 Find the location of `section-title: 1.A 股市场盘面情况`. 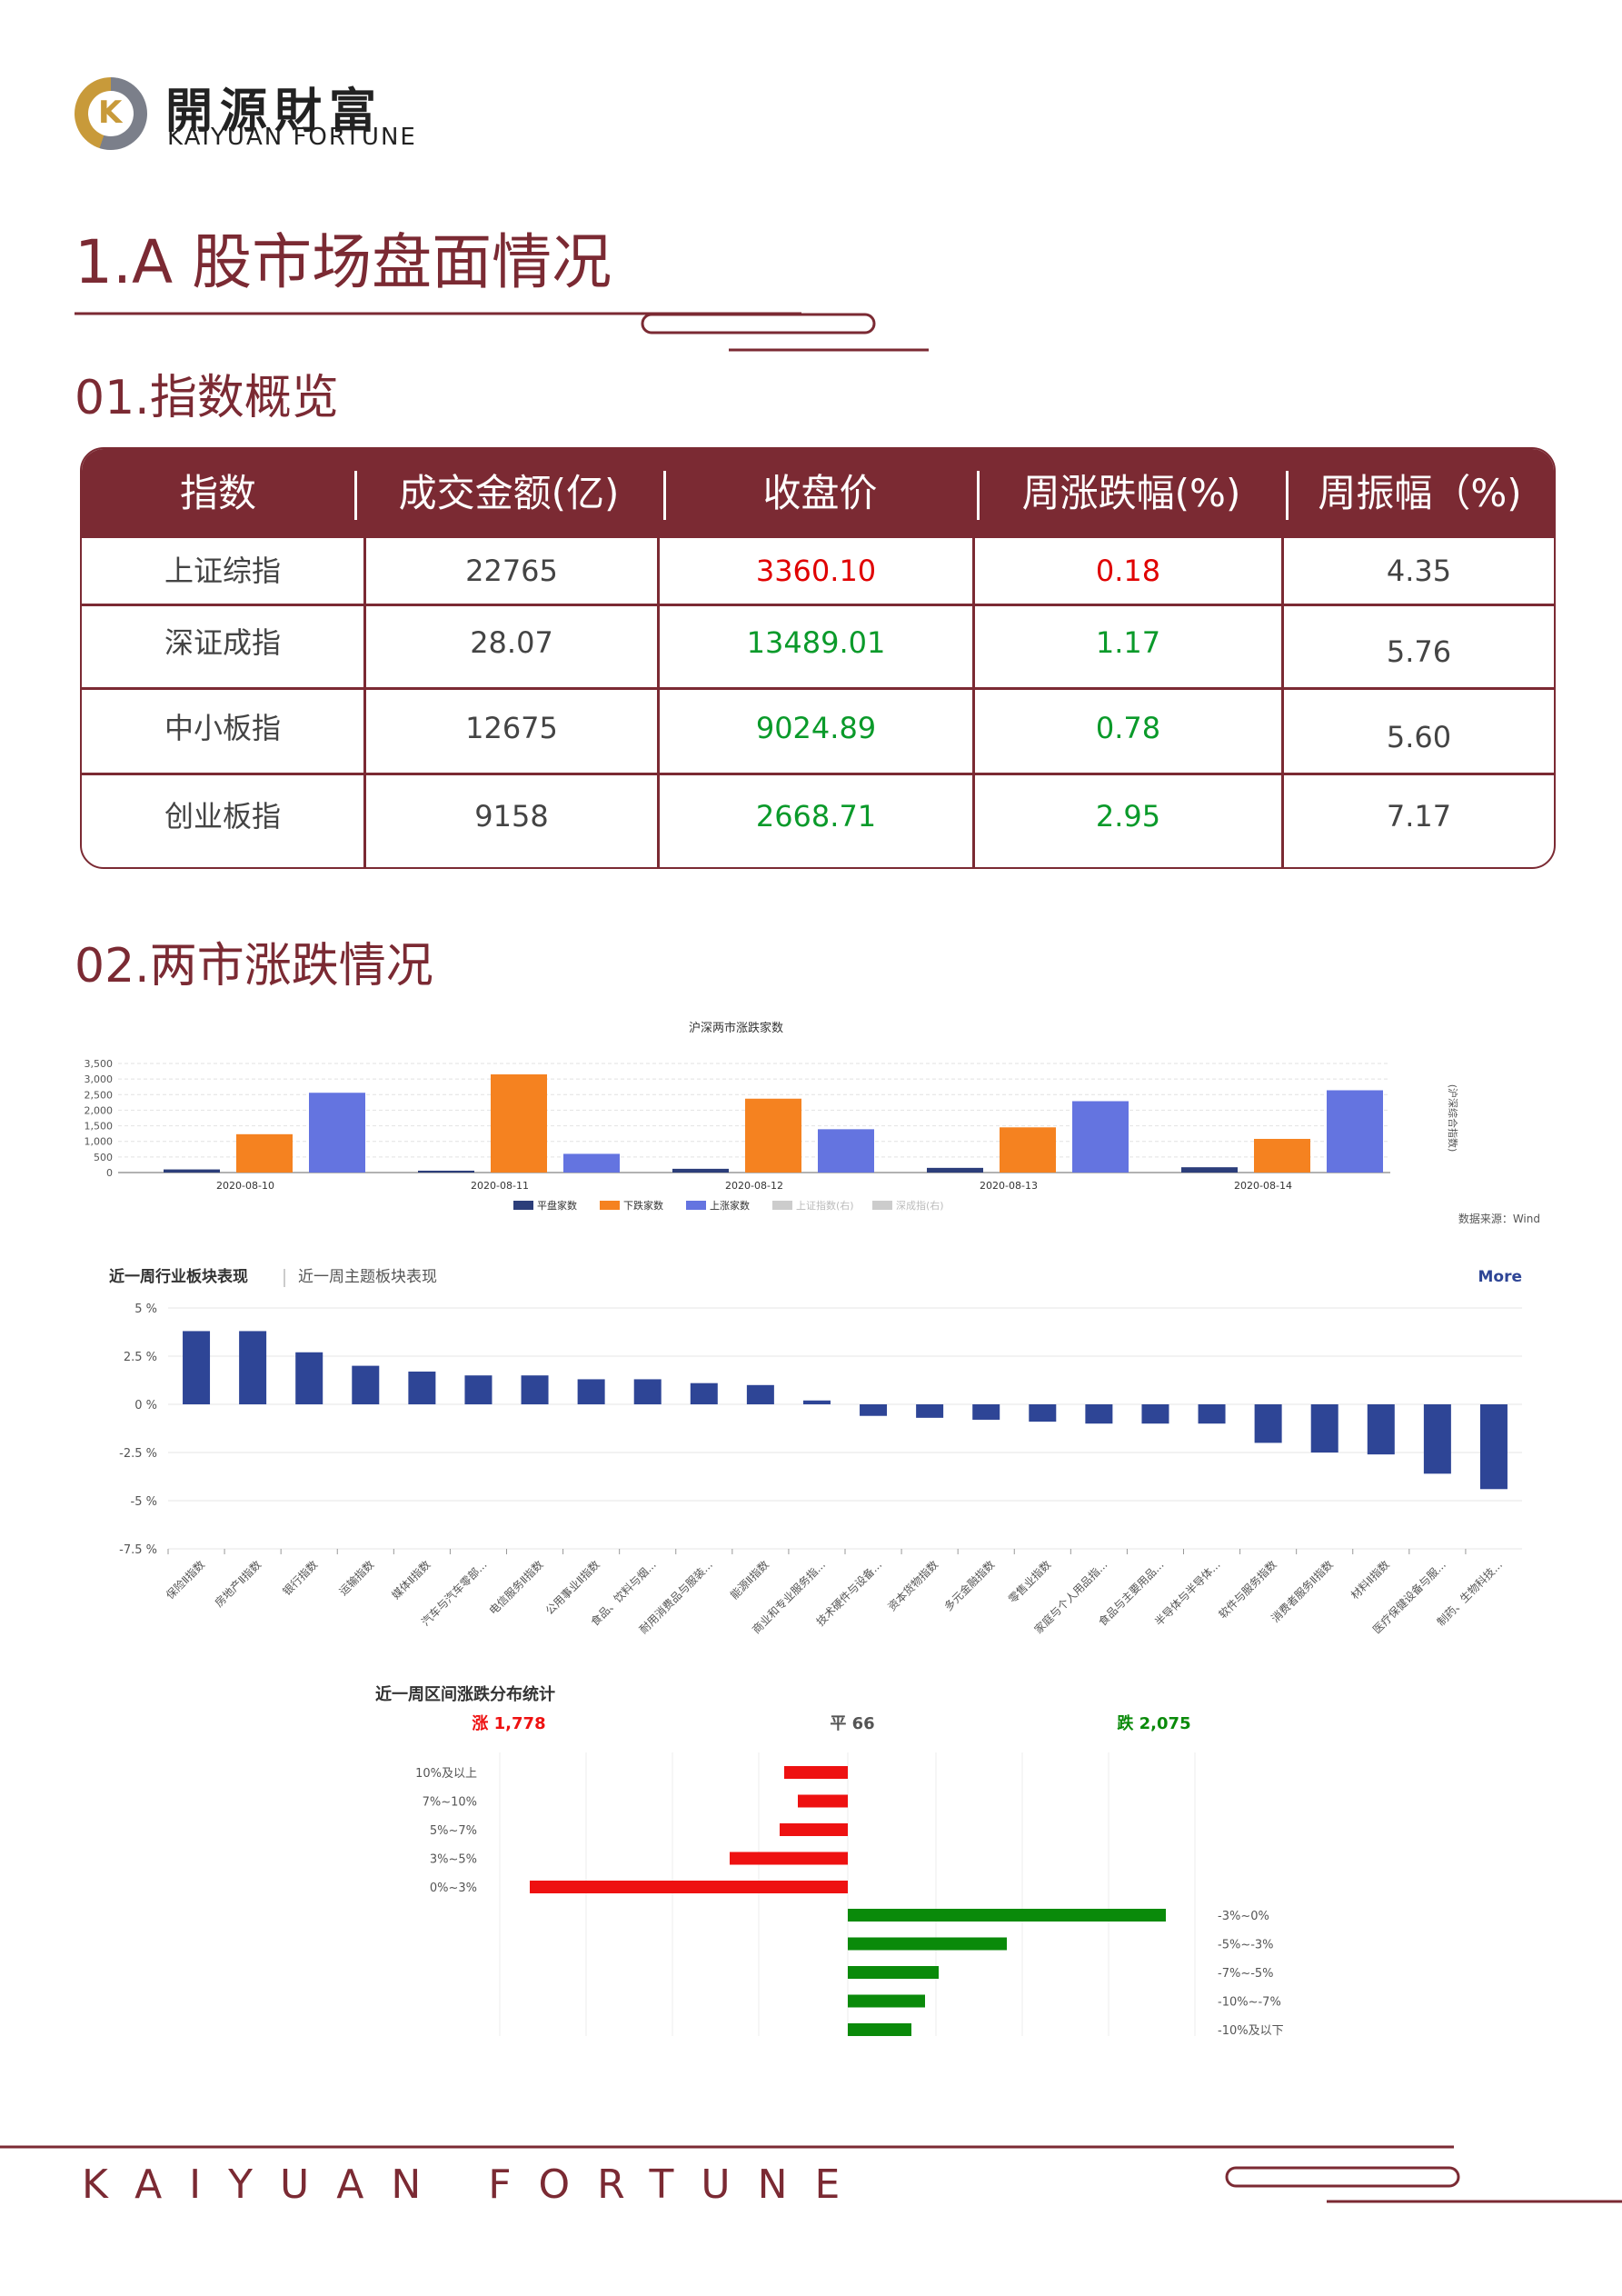

section-title: 1.A 股市场盘面情况 is located at coordinates (343, 262).